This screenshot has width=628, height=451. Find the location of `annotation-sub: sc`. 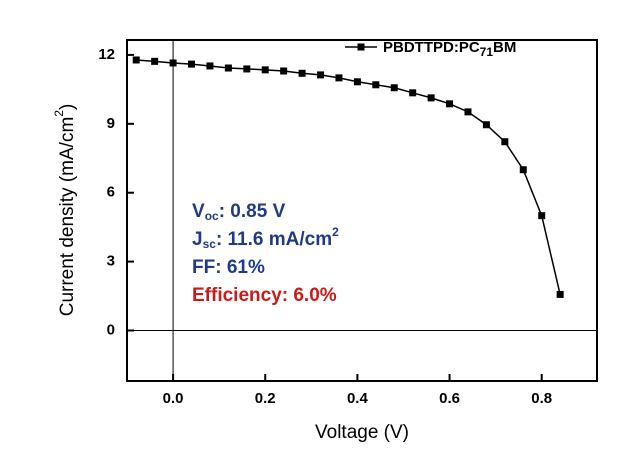

annotation-sub: sc is located at coordinates (210, 244).